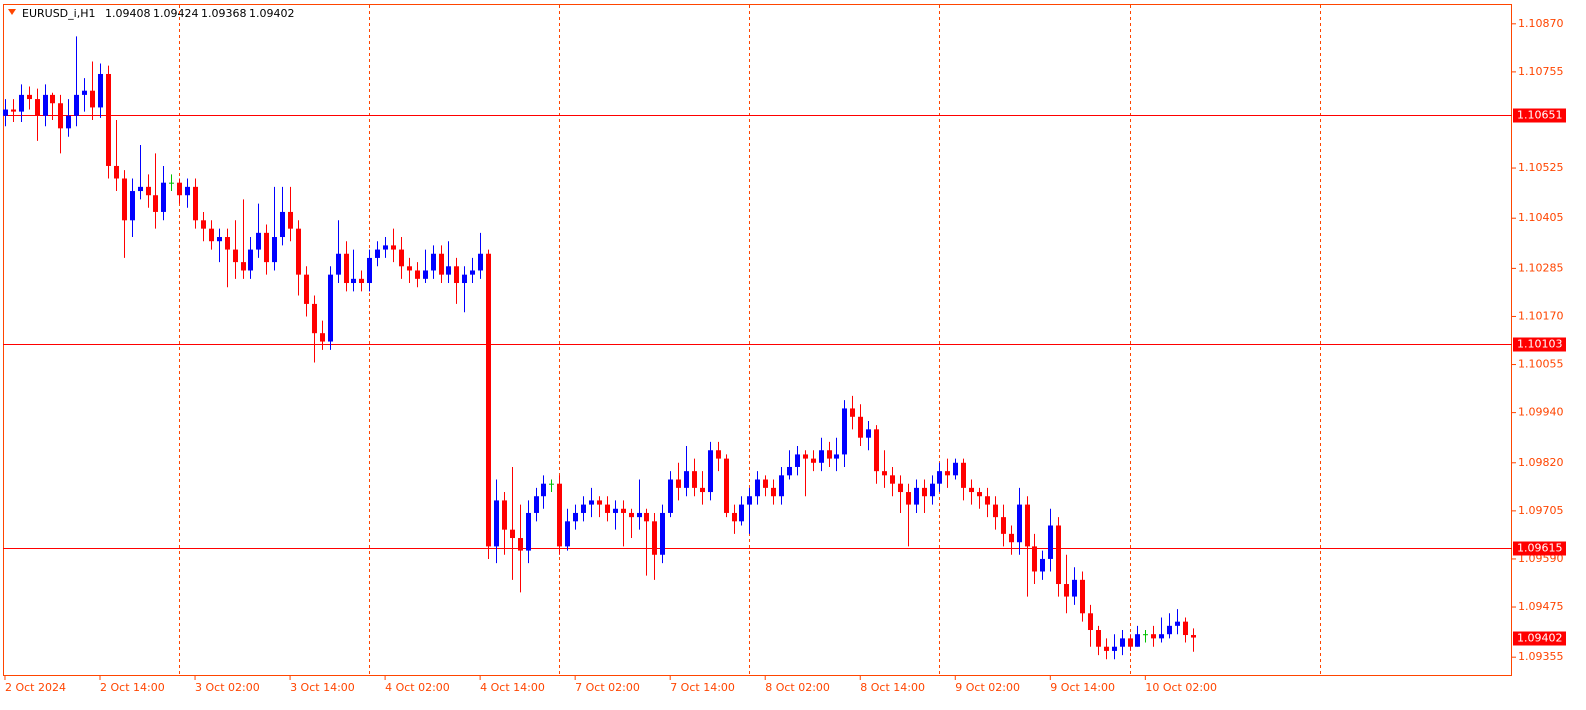 Image resolution: width=1586 pixels, height=710 pixels. I want to click on ohlc-close: 1.09402, so click(272, 13).